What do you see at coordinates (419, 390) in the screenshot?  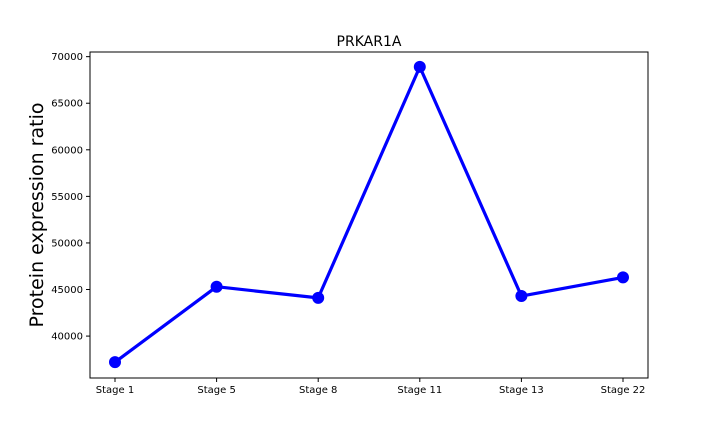 I see `x-tick-label: Stage 11` at bounding box center [419, 390].